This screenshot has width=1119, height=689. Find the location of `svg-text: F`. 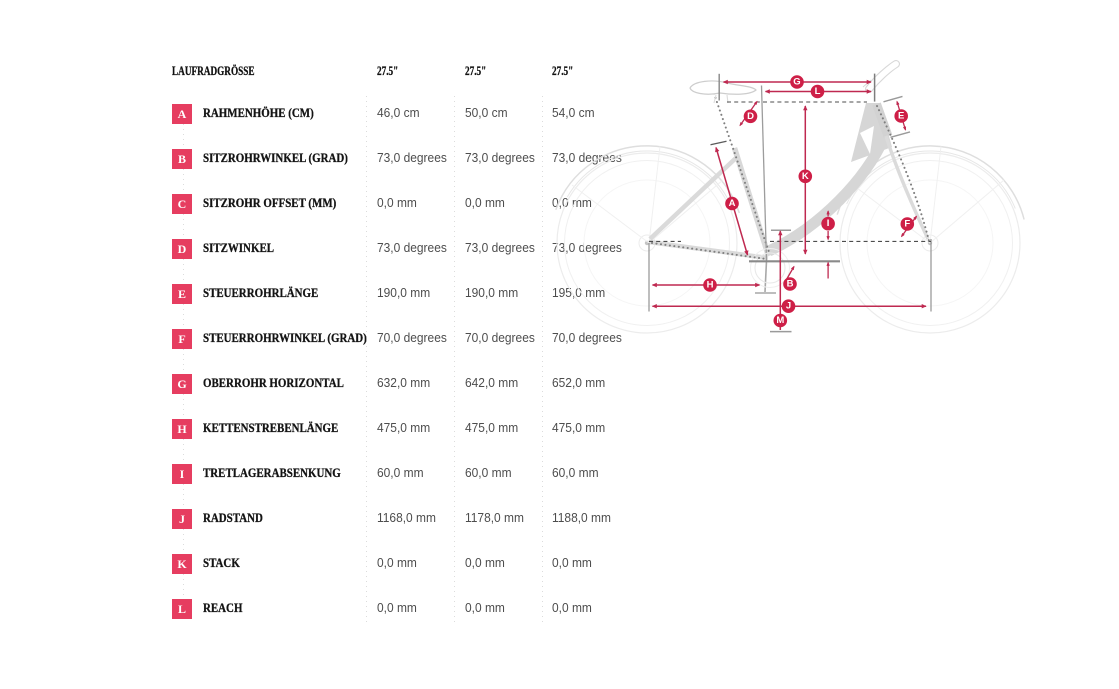

svg-text: F is located at coordinates (907, 224).